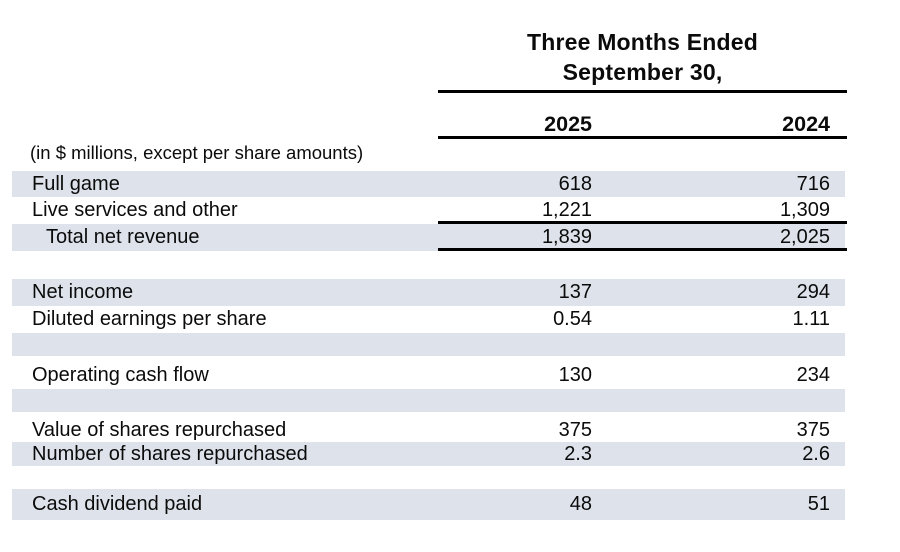 Image resolution: width=900 pixels, height=552 pixels. Describe the element at coordinates (428, 504) in the screenshot. I see `table-row-cash-dividend-paid: Cash dividend paid 48 51` at that location.